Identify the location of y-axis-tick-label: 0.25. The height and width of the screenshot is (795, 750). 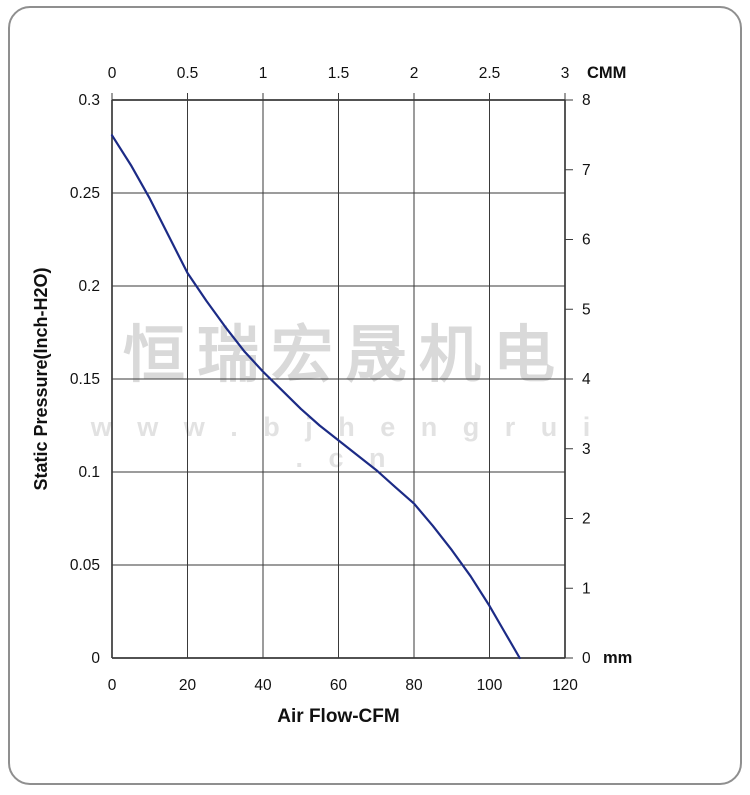
(85, 193).